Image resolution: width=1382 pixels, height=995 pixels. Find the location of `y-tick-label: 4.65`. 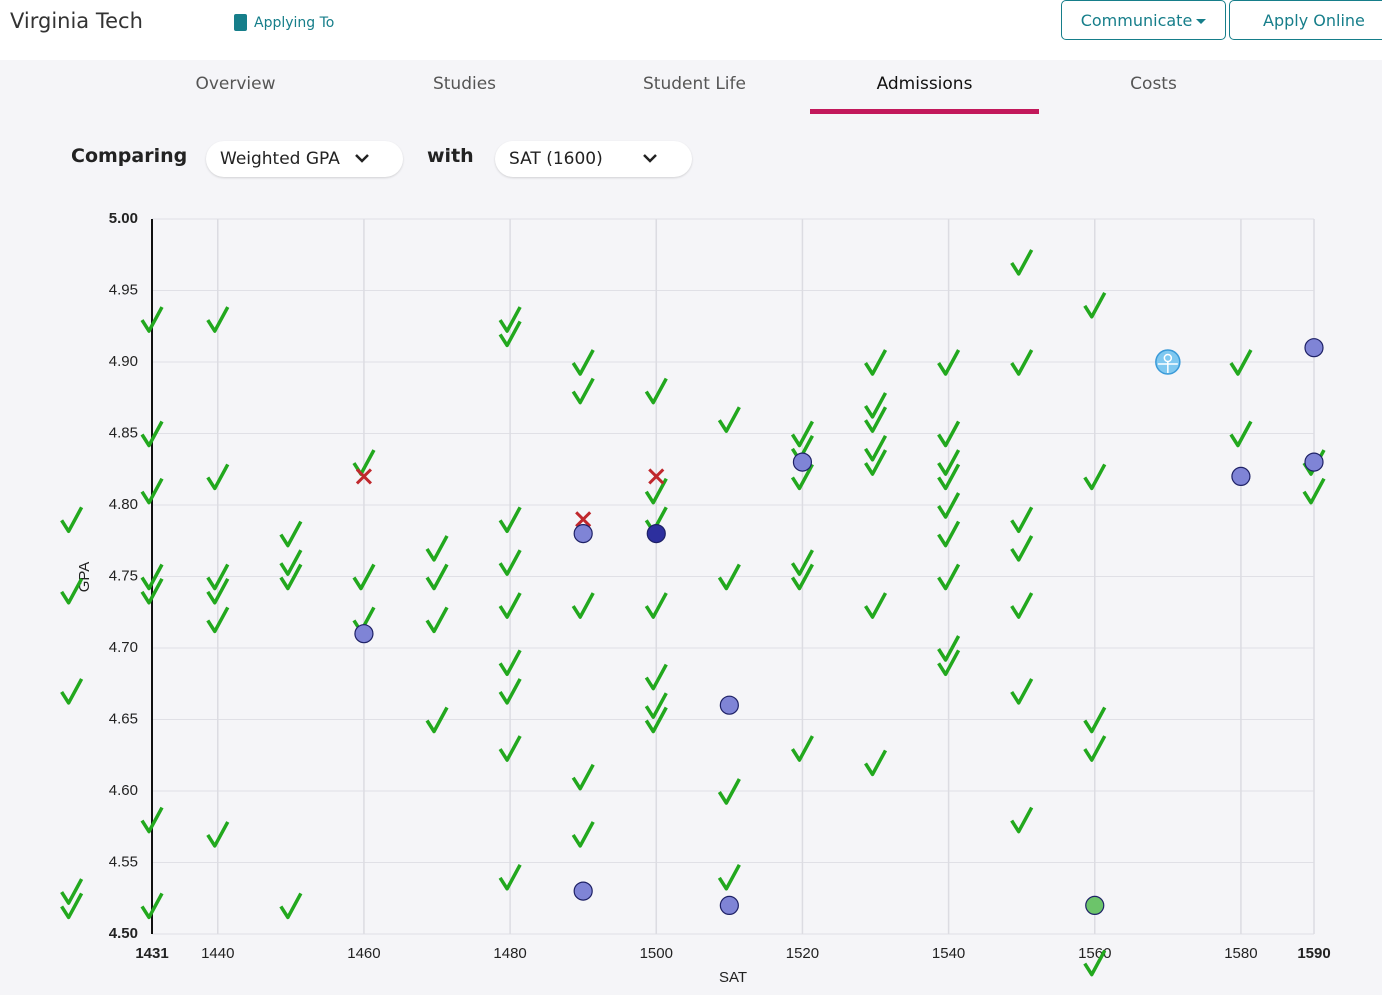

y-tick-label: 4.65 is located at coordinates (123, 718).